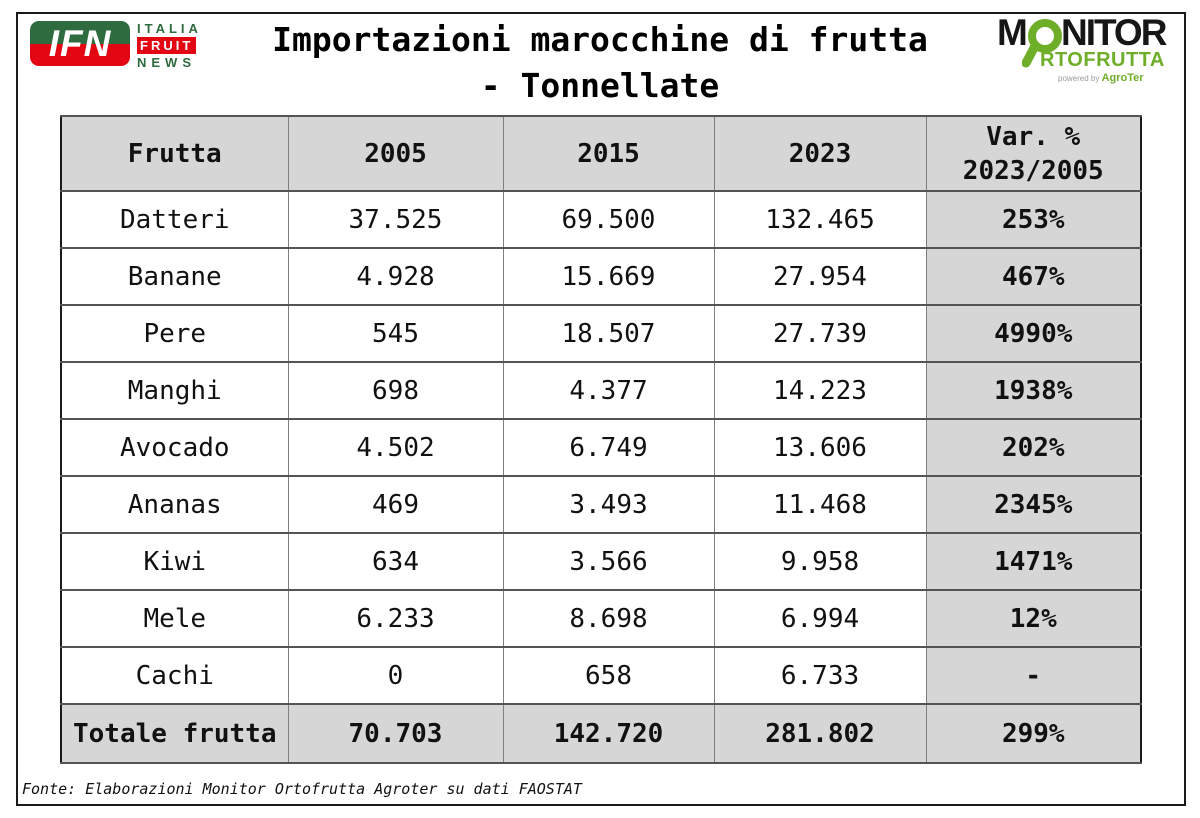 The image size is (1200, 818). Describe the element at coordinates (820, 447) in the screenshot. I see `value-2023-cell: 13.606` at that location.